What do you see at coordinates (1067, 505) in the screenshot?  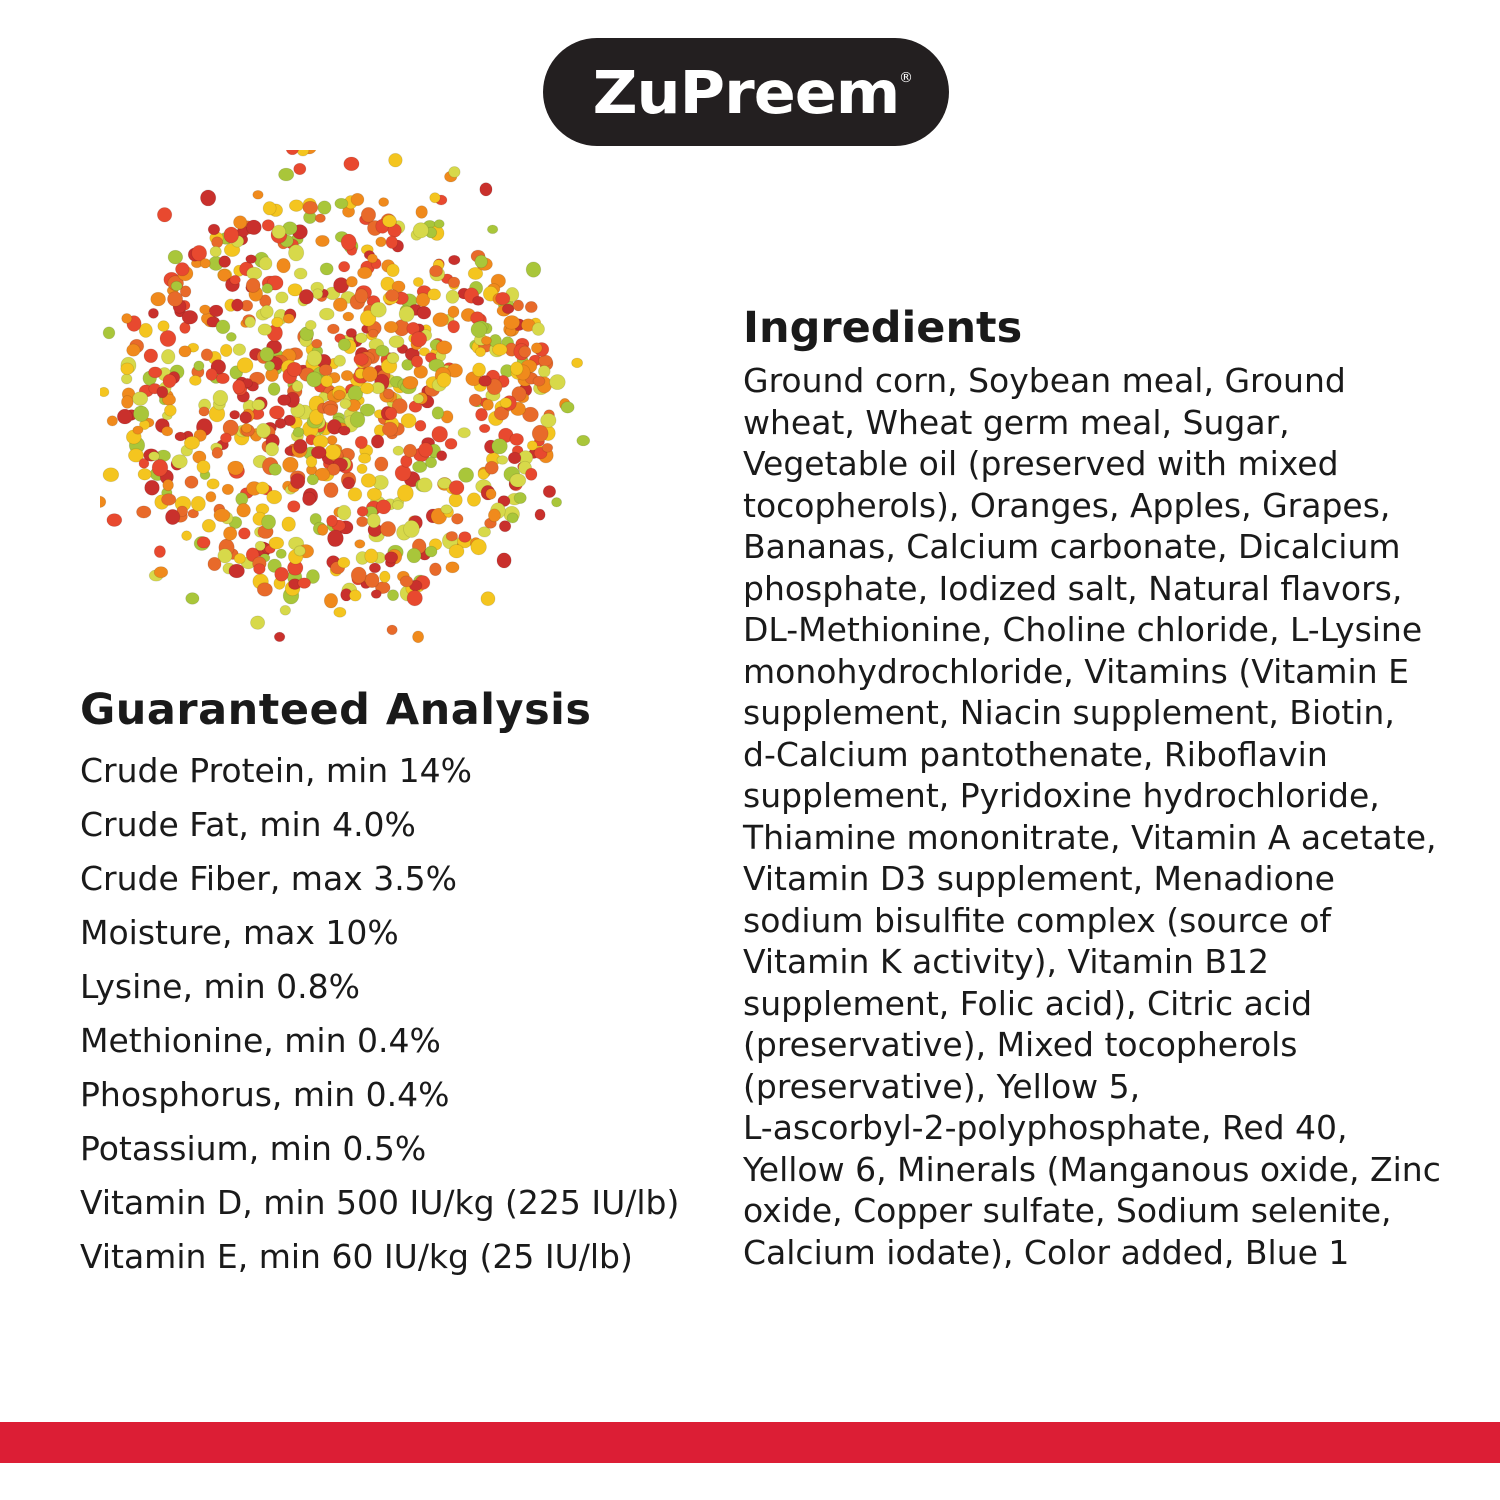 I see `ingredients-line: tocopherols), Oranges, Apples, Grapes,` at bounding box center [1067, 505].